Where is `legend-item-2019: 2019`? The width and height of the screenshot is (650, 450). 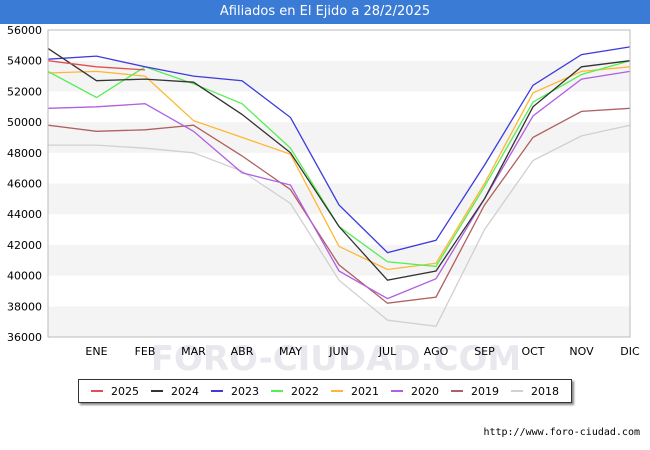
legend-item-2019: 2019 is located at coordinates (475, 391).